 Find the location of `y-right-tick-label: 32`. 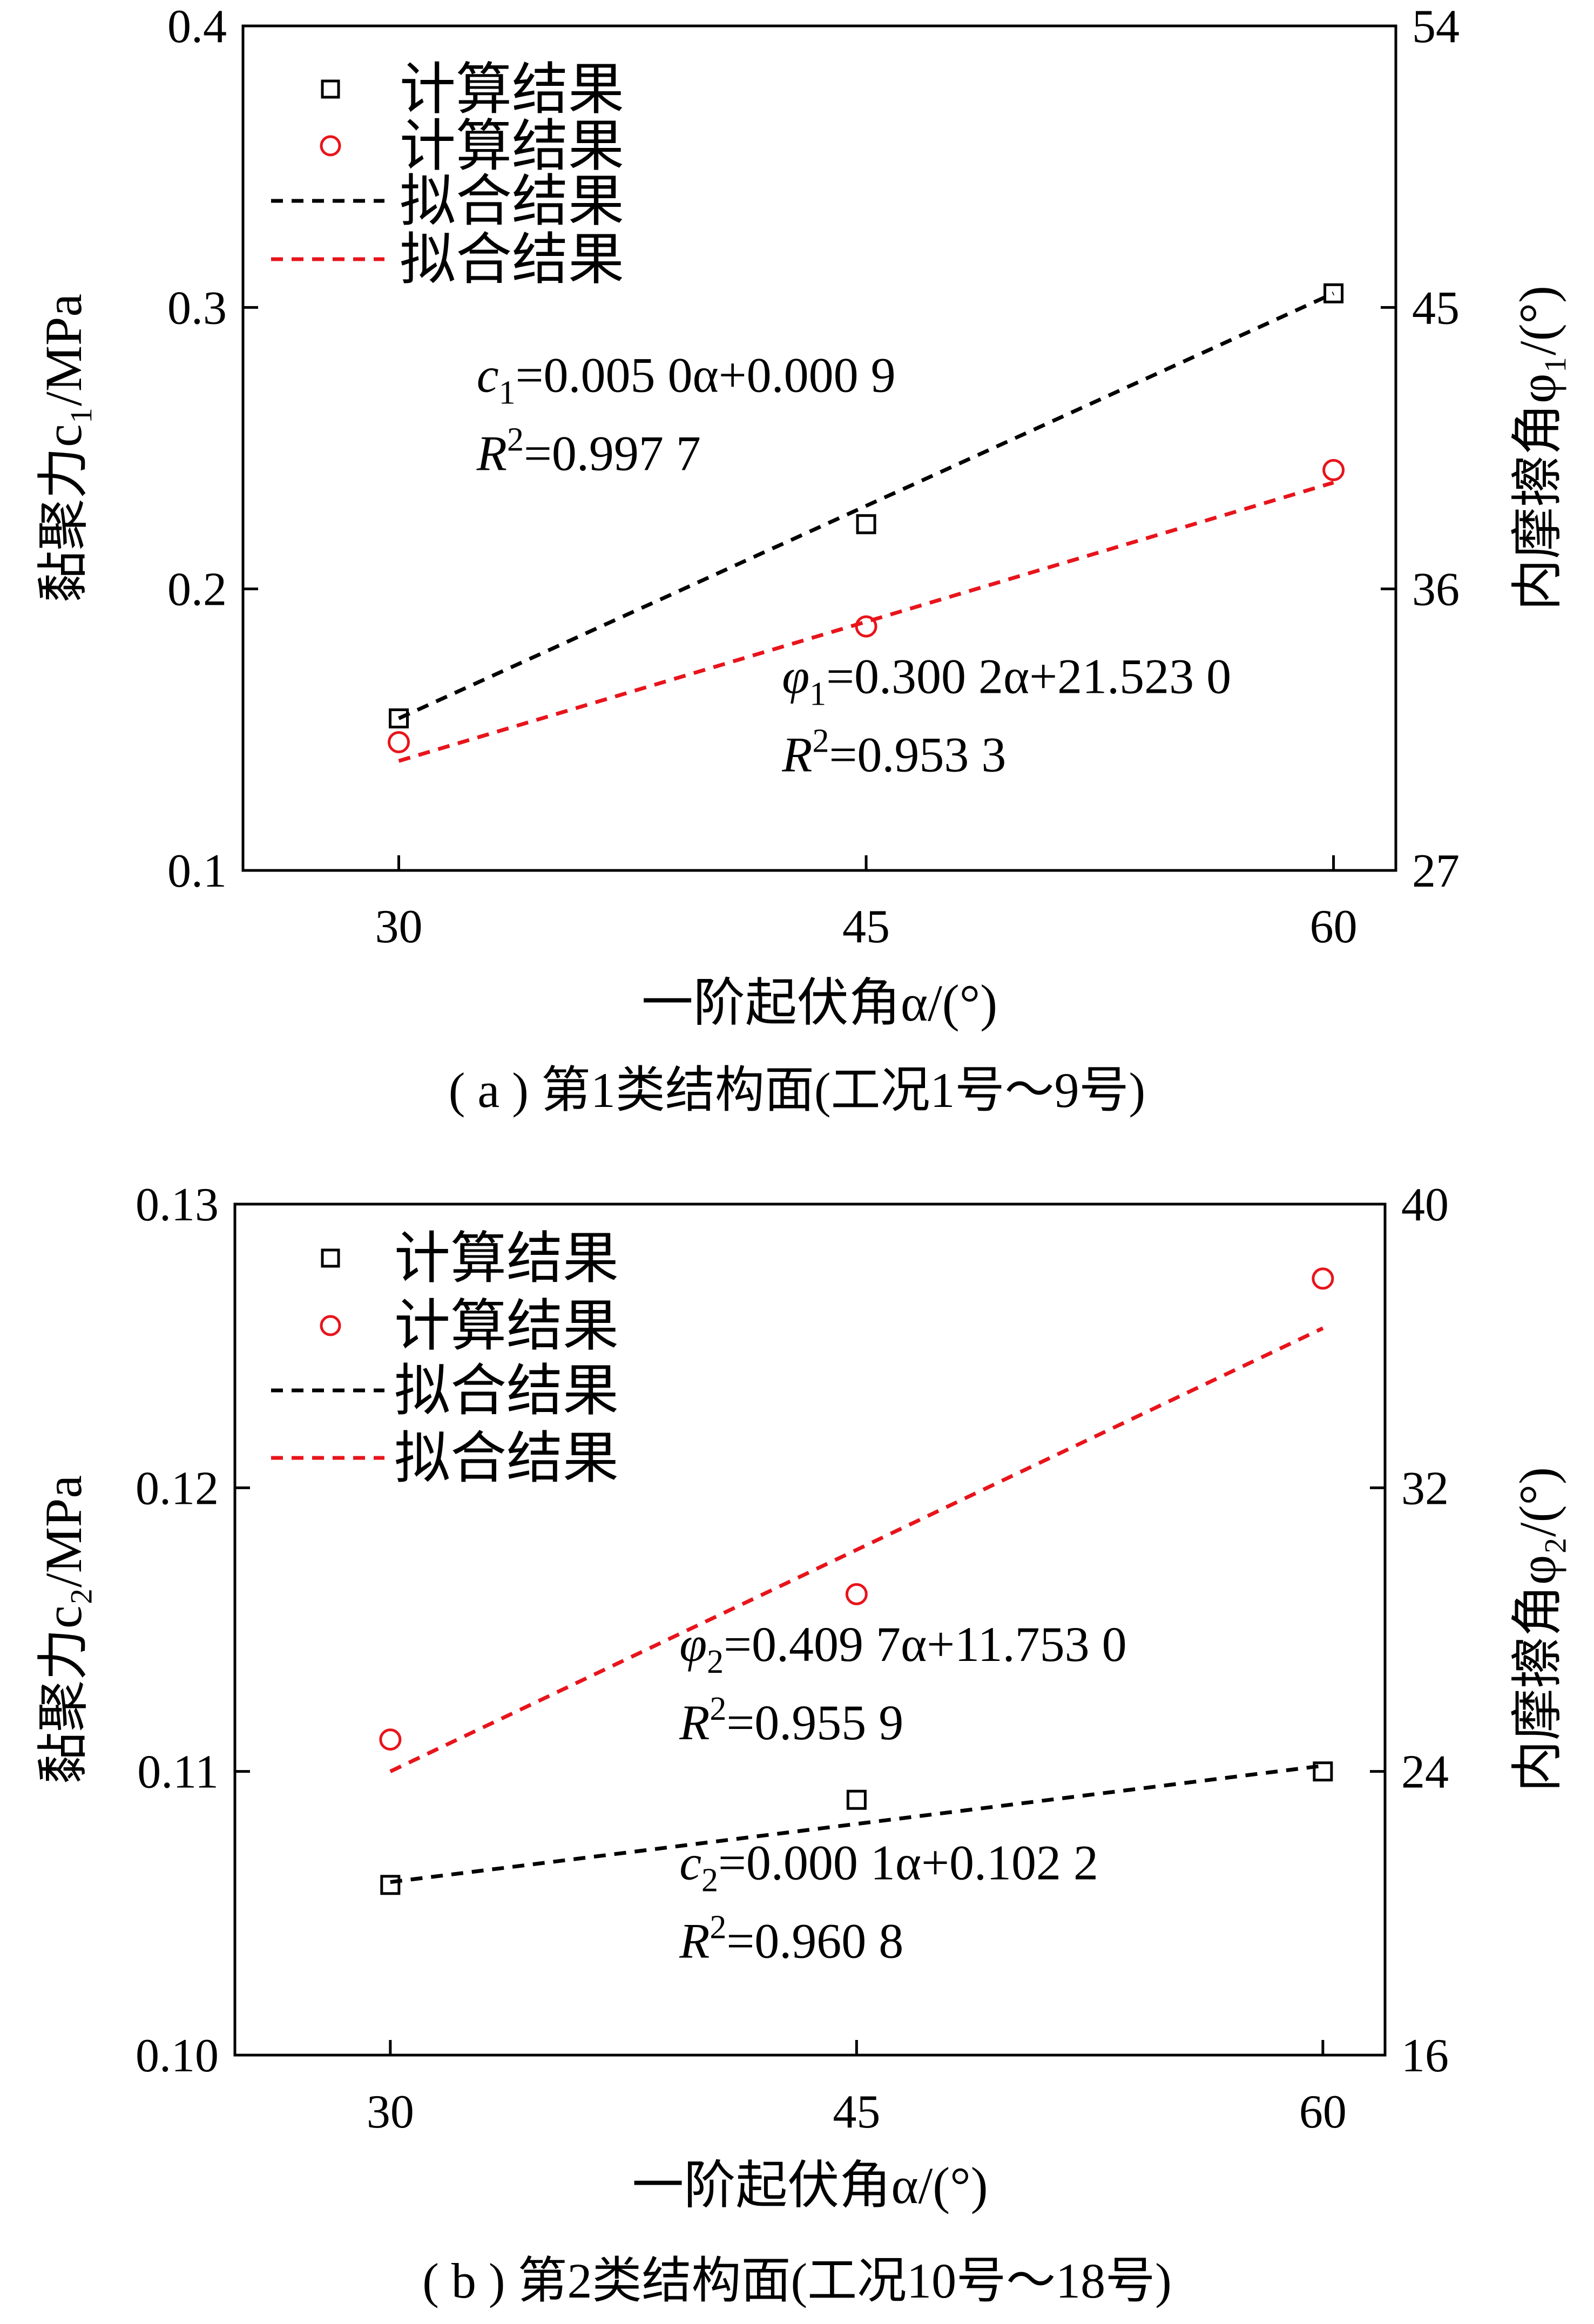

y-right-tick-label: 32 is located at coordinates (1425, 1489).